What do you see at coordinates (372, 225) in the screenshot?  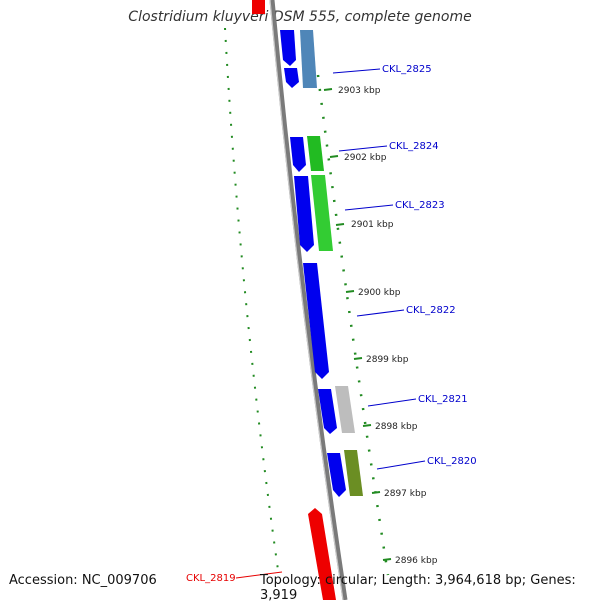 I see `tick-label: 2901 kbp` at bounding box center [372, 225].